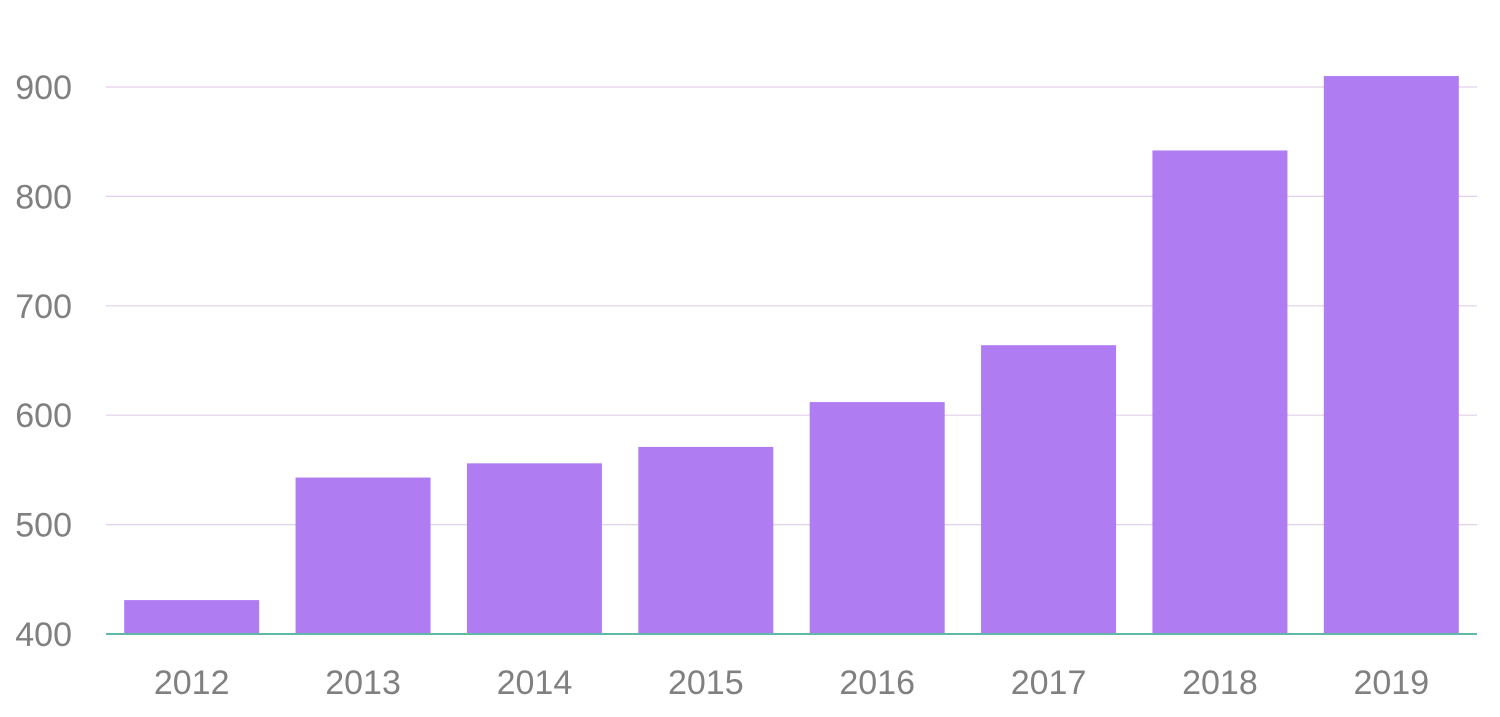 This screenshot has height=717, width=1500. Describe the element at coordinates (534, 548) in the screenshot. I see `bar-2014` at that location.